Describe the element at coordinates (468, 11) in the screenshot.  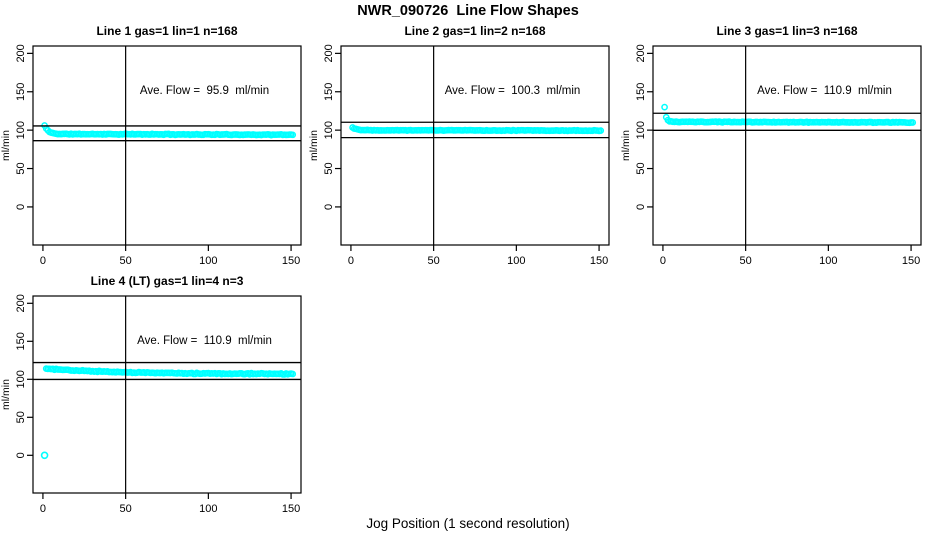
I see `main-title: NWR_090726 Line Flow Shapes` at that location.